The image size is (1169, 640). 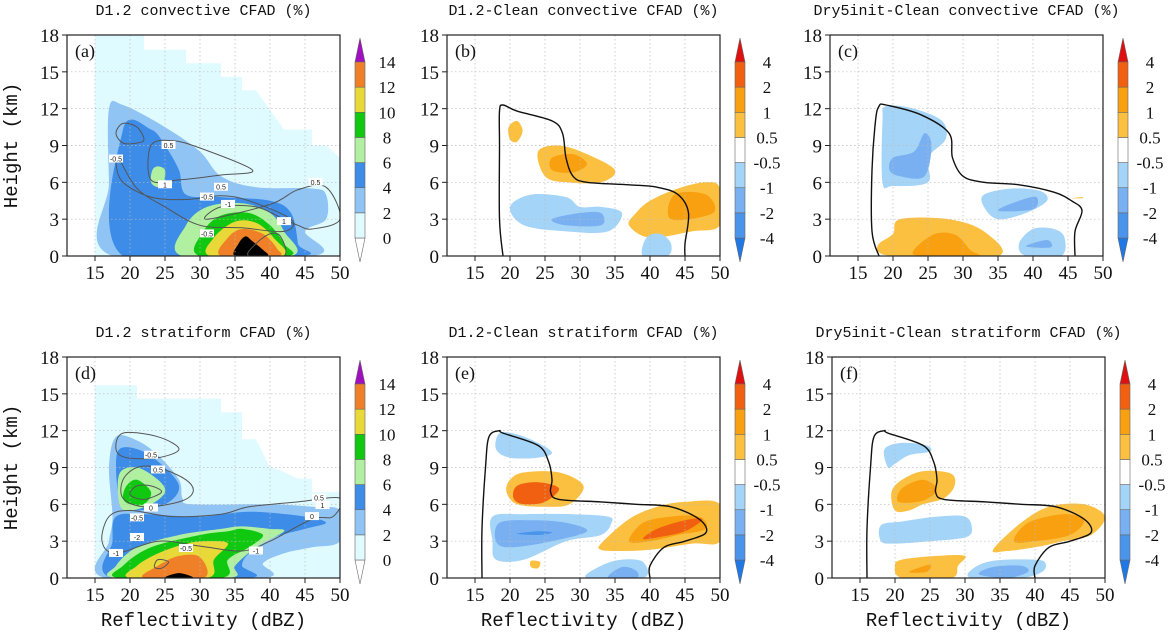 I want to click on outline-contour, so click(x=979, y=503).